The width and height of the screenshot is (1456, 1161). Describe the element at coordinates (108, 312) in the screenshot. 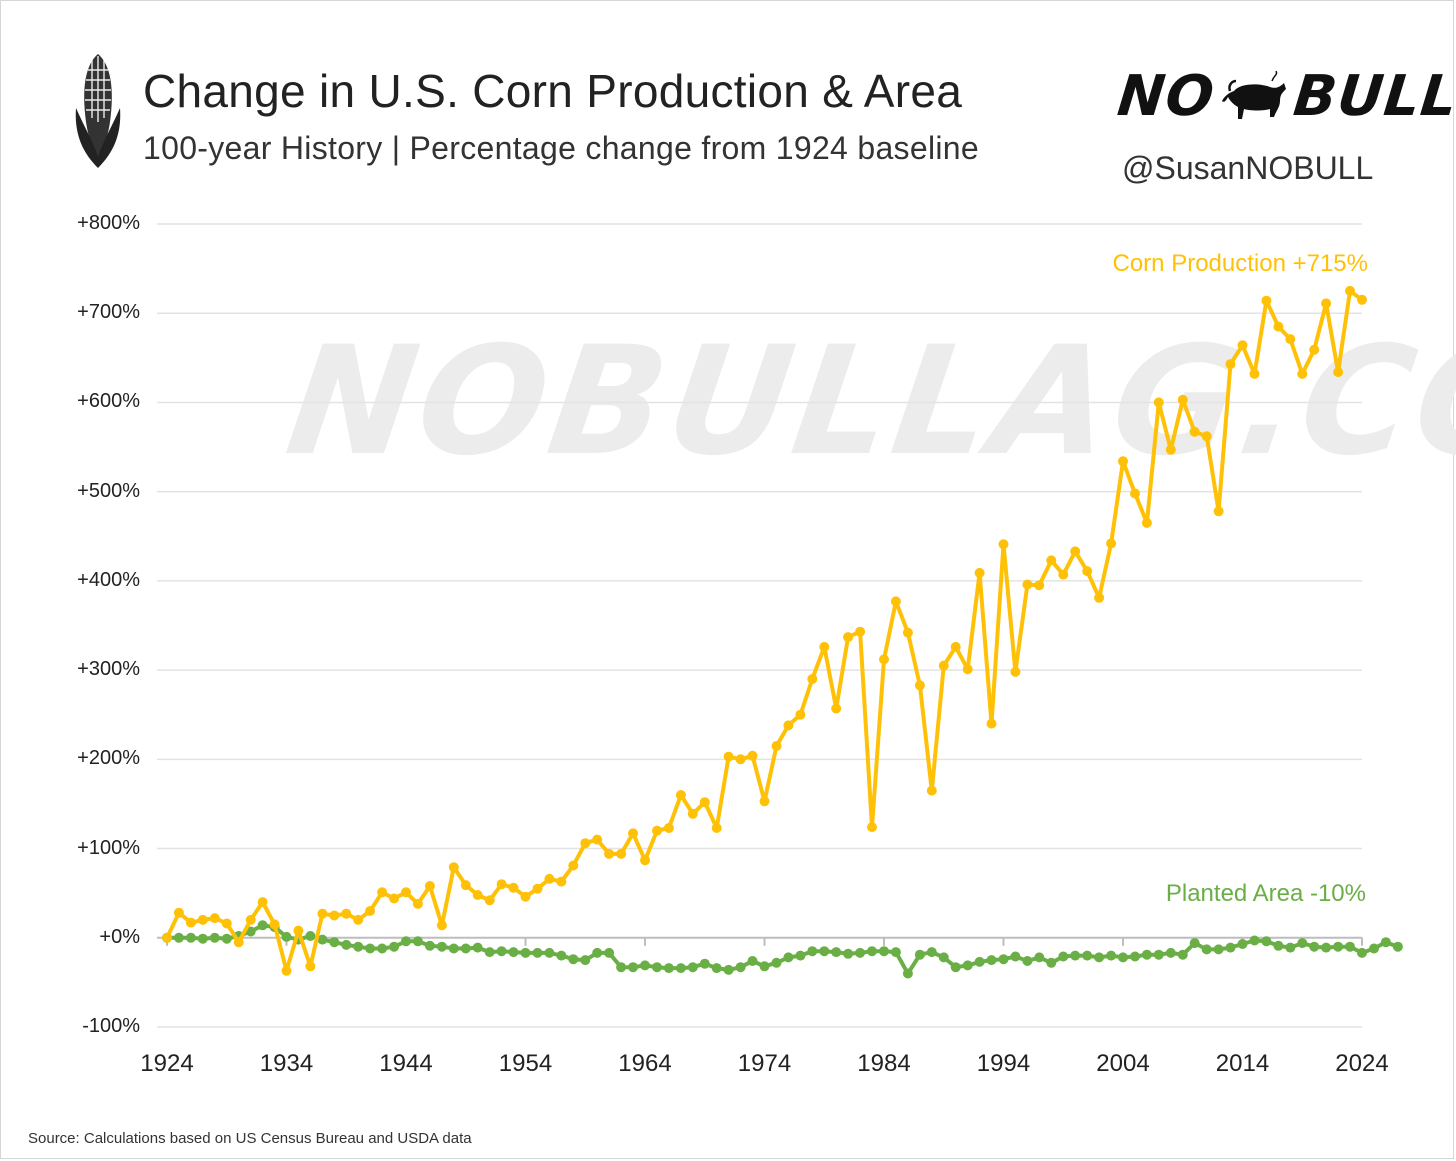

I see `y-tick-label: +700%` at that location.